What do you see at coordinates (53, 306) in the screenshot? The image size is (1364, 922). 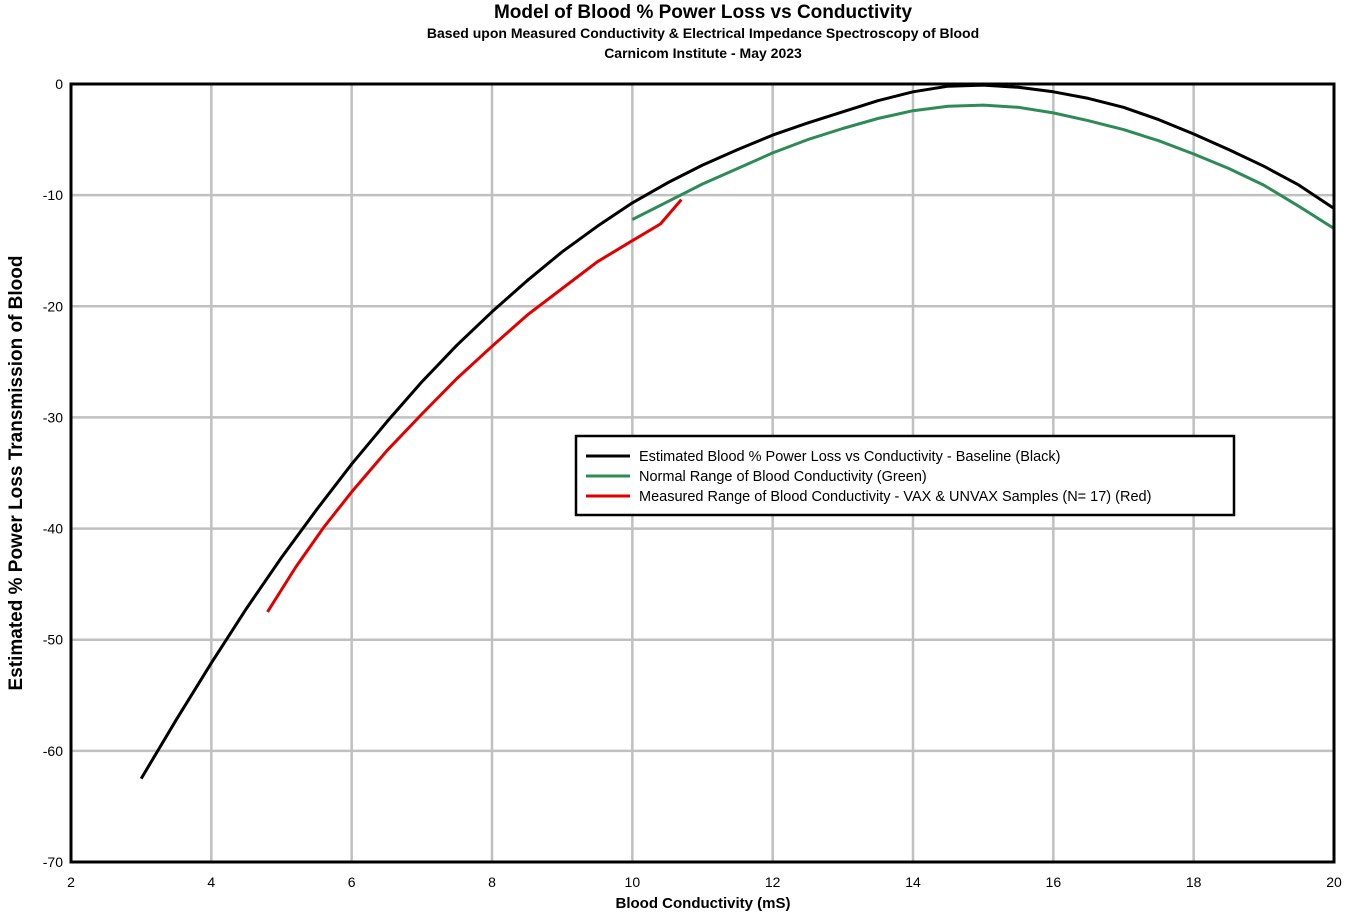 I see `y-tick-label: -20` at bounding box center [53, 306].